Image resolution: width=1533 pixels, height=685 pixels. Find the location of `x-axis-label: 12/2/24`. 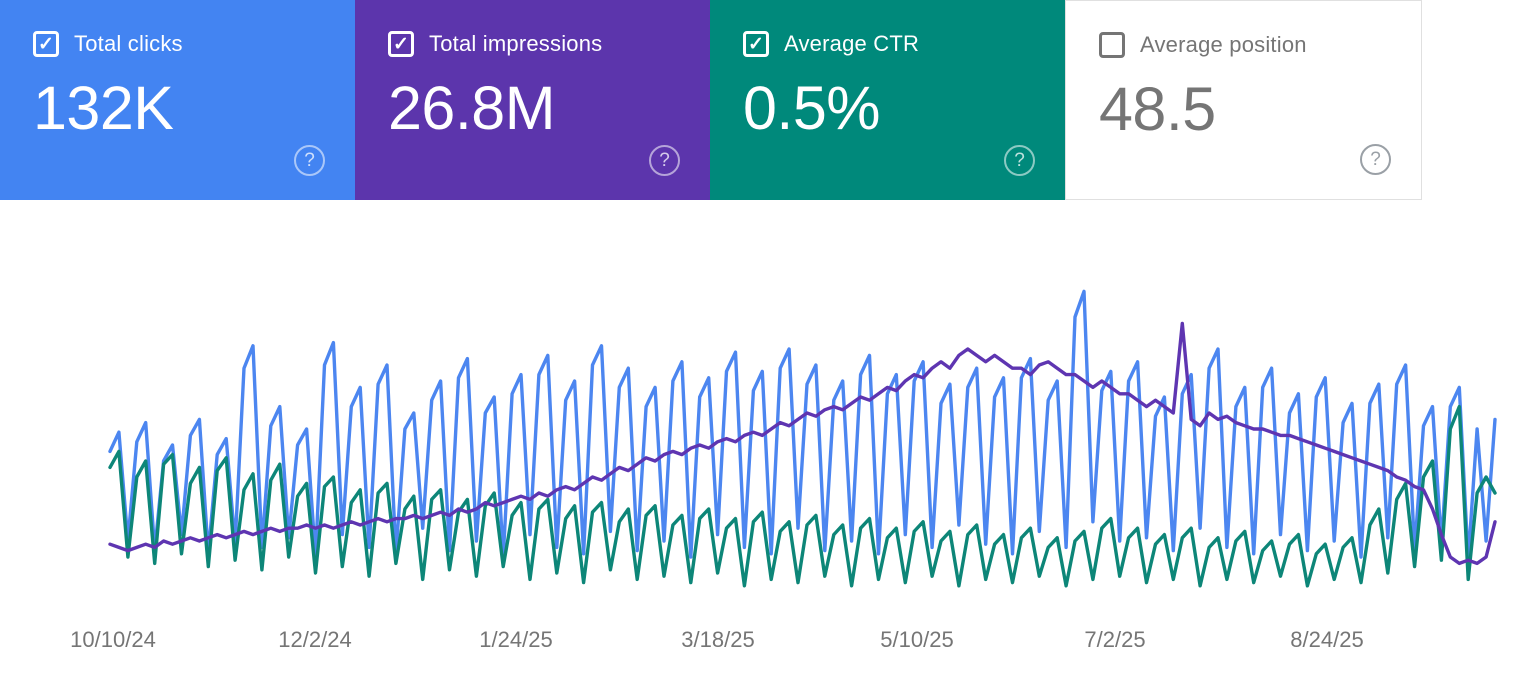

x-axis-label: 12/2/24 is located at coordinates (315, 639).